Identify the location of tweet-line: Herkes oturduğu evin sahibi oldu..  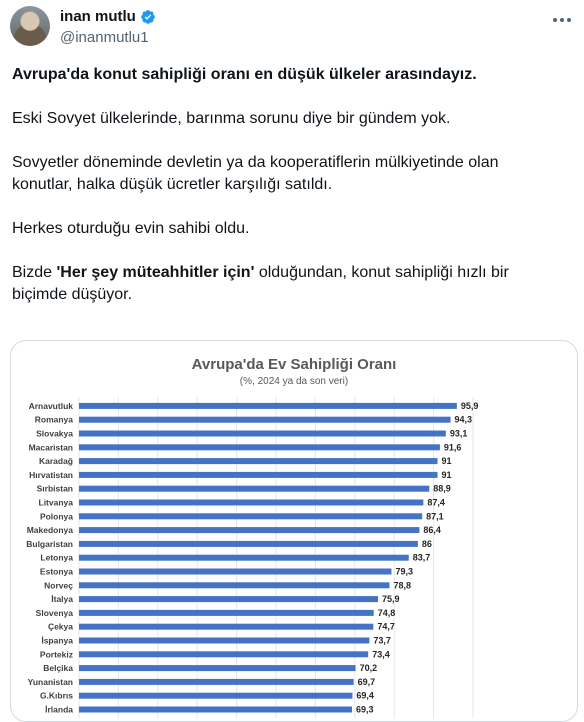
(131, 228).